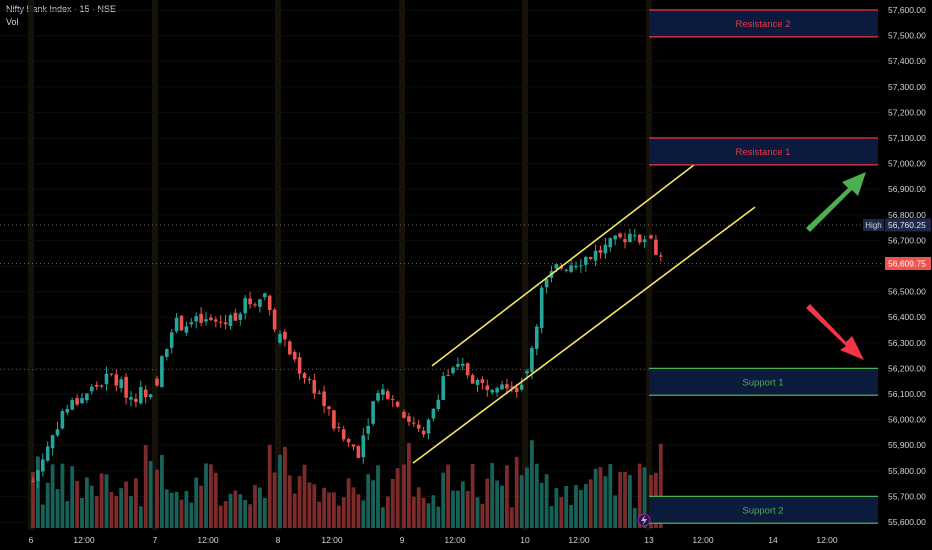 The image size is (932, 550). I want to click on y-tick-label: 57,400.00, so click(907, 61).